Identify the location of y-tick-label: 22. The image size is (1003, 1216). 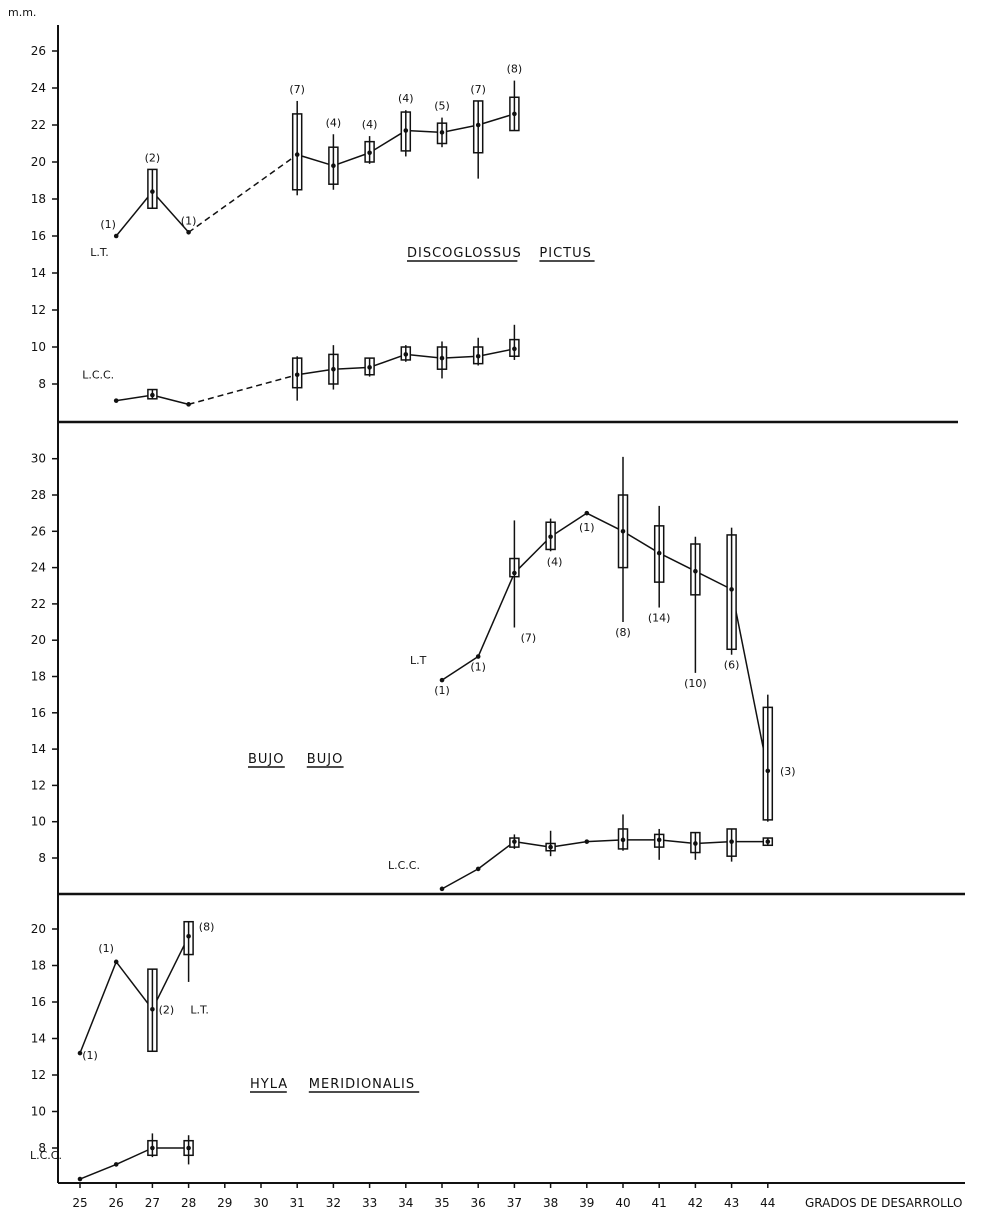
(38, 125).